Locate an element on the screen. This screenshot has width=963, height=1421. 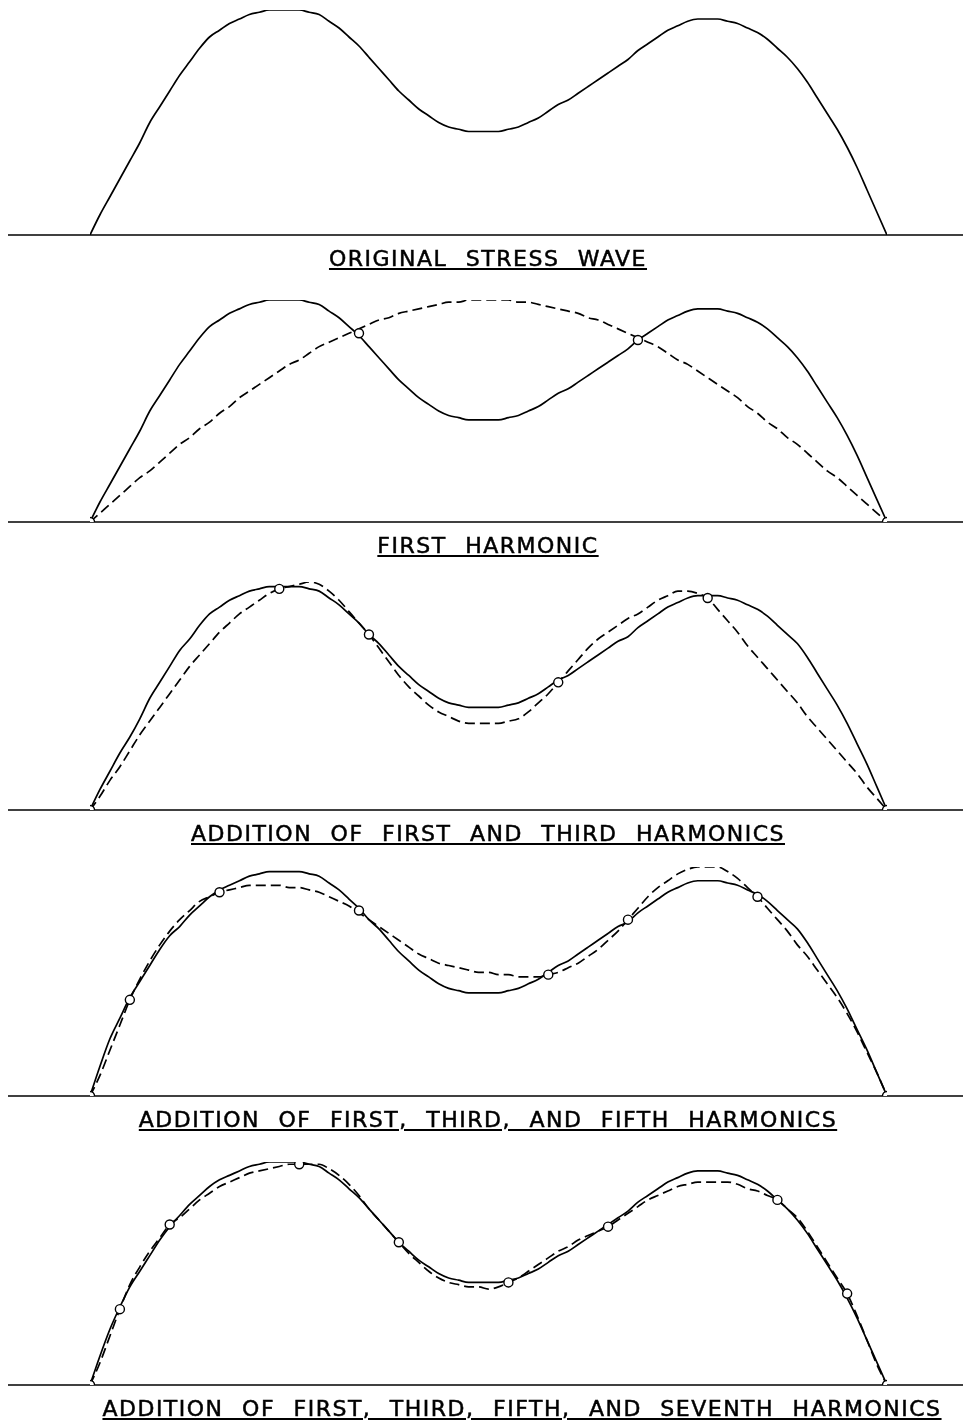
text: ORIGINAL STRESS WAVE is located at coordinates (488, 258).